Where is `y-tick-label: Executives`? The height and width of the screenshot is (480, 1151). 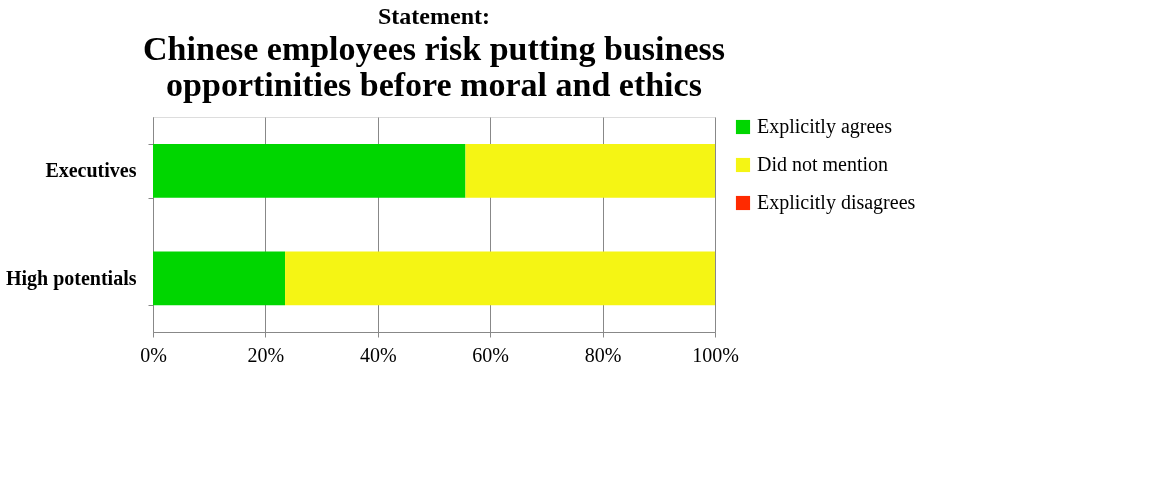
y-tick-label: Executives is located at coordinates (91, 170).